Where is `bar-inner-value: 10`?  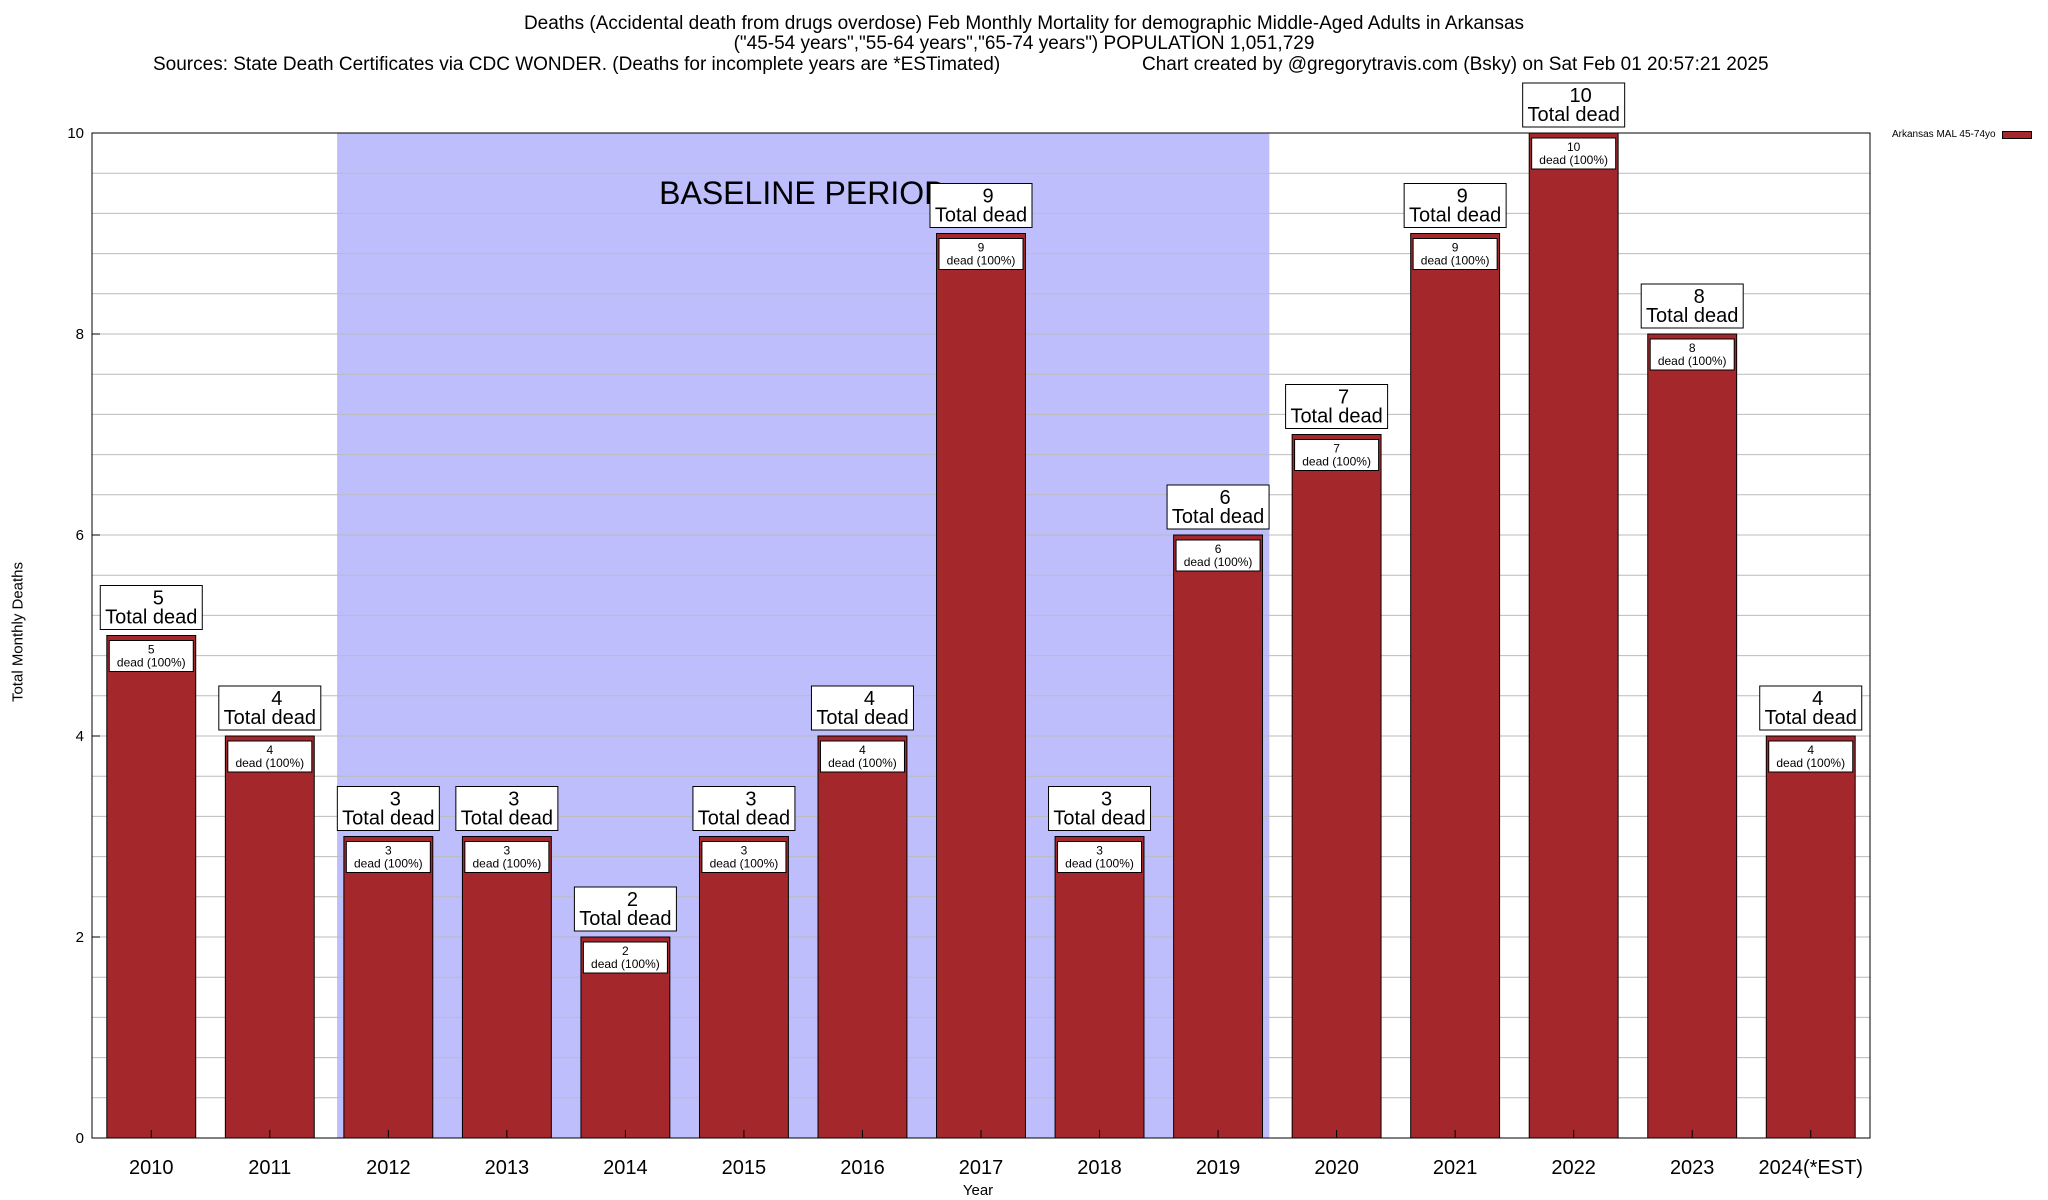
bar-inner-value: 10 is located at coordinates (1574, 147).